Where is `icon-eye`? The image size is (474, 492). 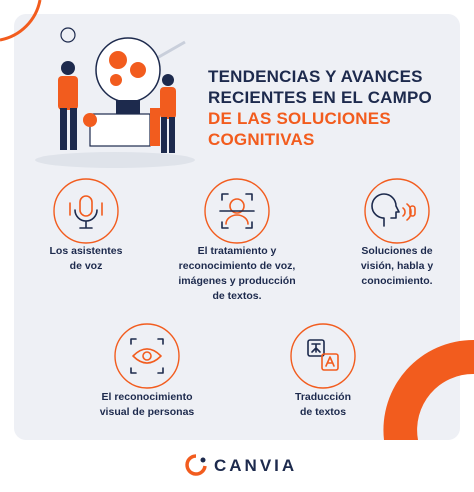
icon-eye is located at coordinates (147, 356).